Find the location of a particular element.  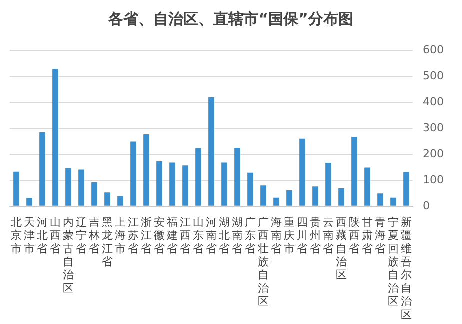

x-tick-label: 宁夏回族自治区 is located at coordinates (394, 262).